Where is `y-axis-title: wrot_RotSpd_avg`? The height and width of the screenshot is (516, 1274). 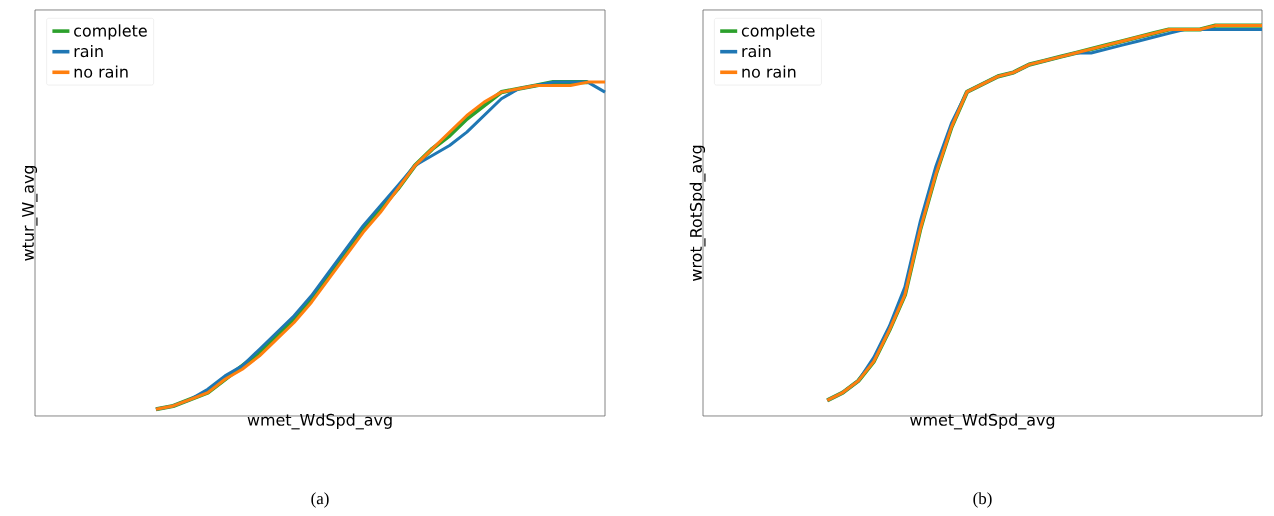 y-axis-title: wrot_RotSpd_avg is located at coordinates (697, 213).